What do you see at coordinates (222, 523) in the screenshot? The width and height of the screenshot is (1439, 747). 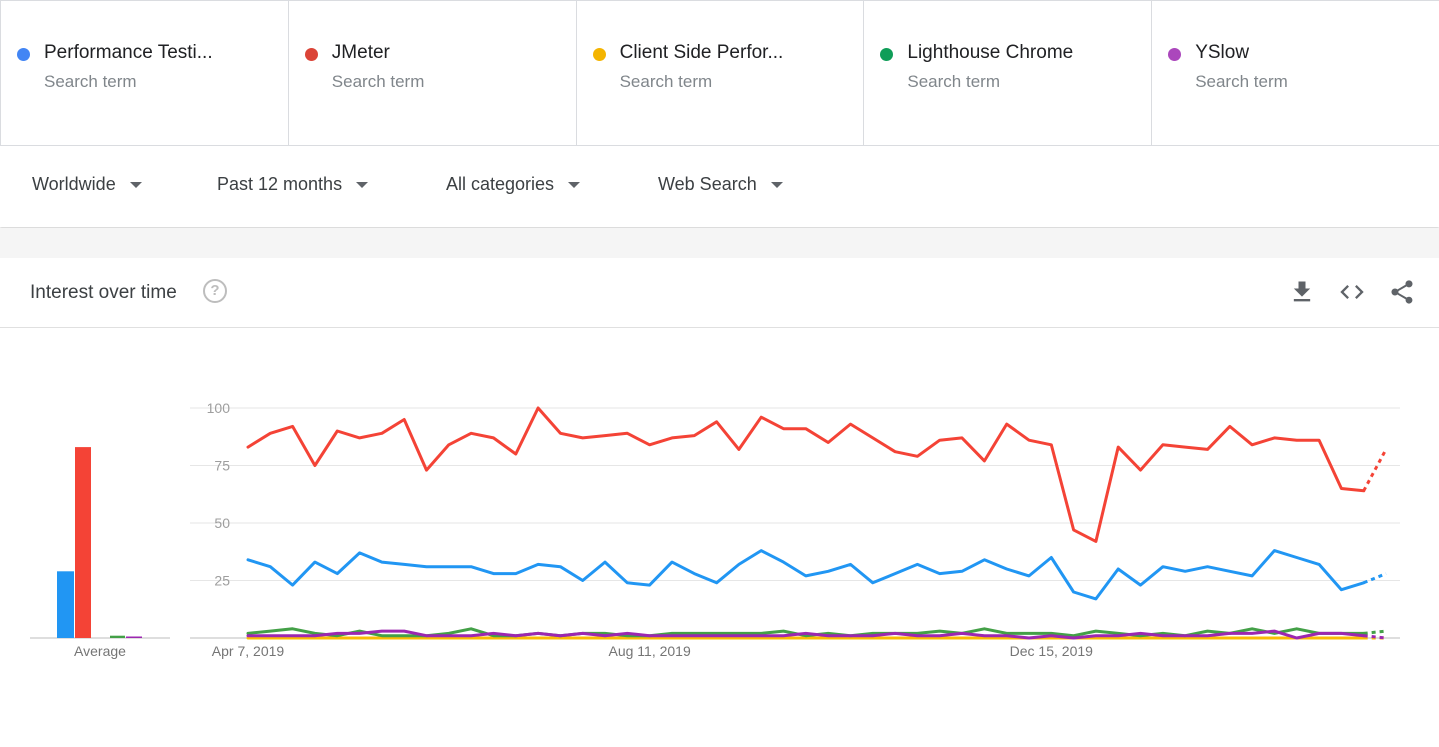 I see `y-tick-label: 50` at bounding box center [222, 523].